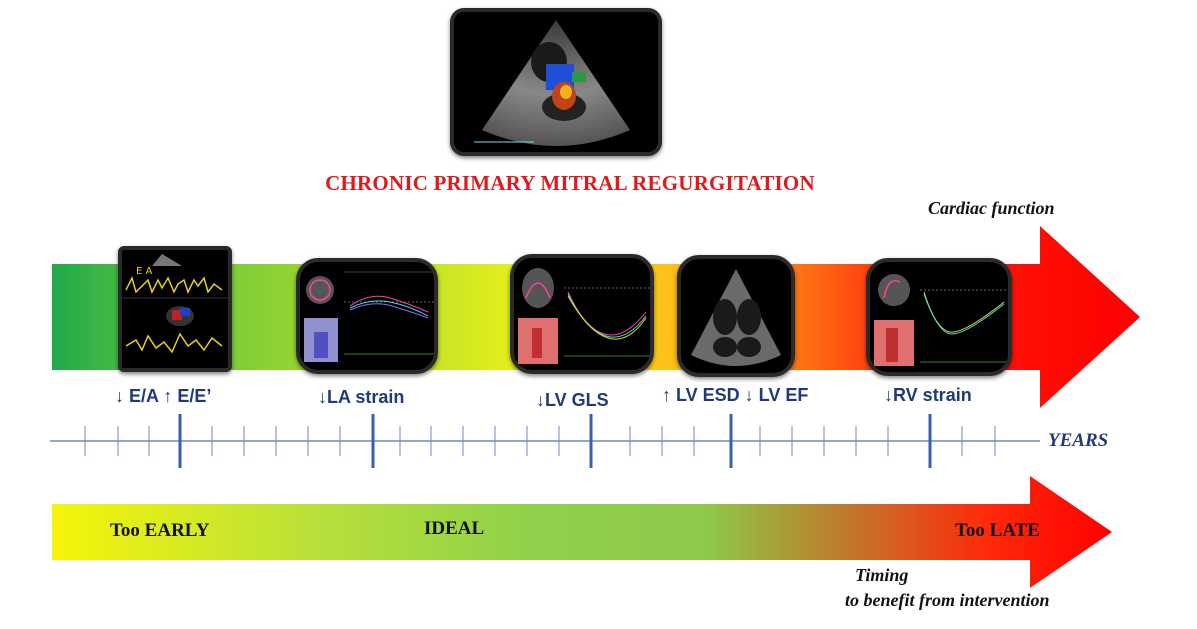  I want to click on zone-too-early: Too EARLY, so click(160, 530).